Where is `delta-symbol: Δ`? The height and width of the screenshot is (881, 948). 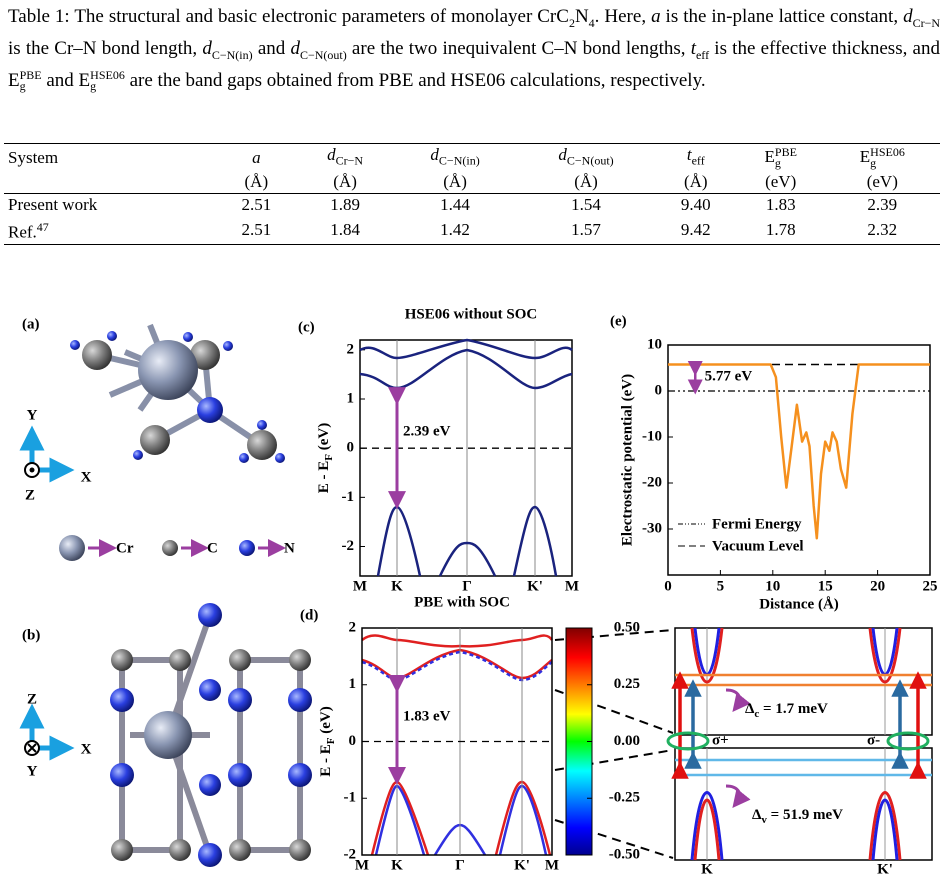 delta-symbol: Δ is located at coordinates (757, 815).